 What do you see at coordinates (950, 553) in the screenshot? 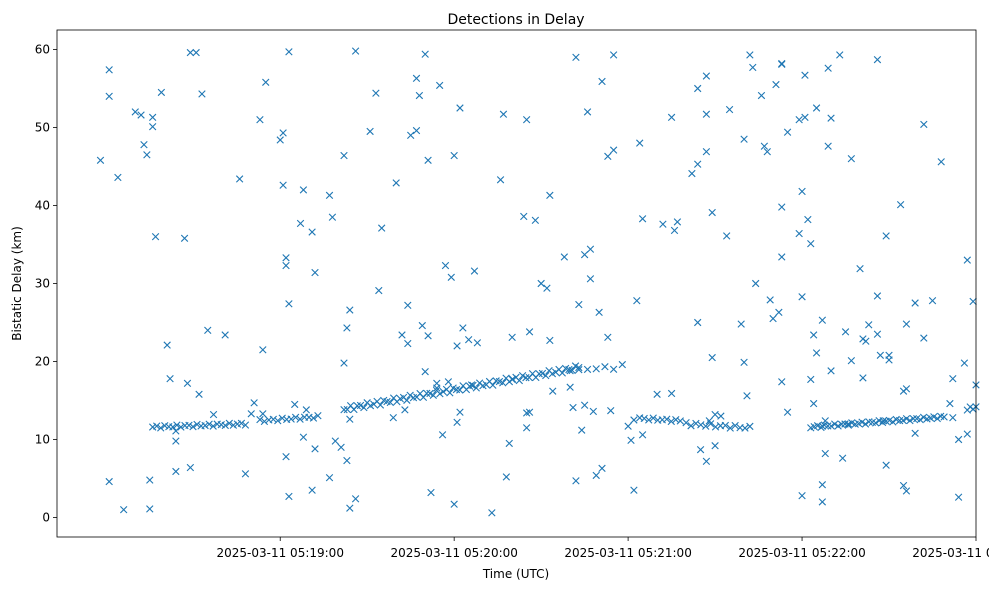
I see `x-tick-label-4: 2025-03-11 05:23:00` at bounding box center [950, 553].